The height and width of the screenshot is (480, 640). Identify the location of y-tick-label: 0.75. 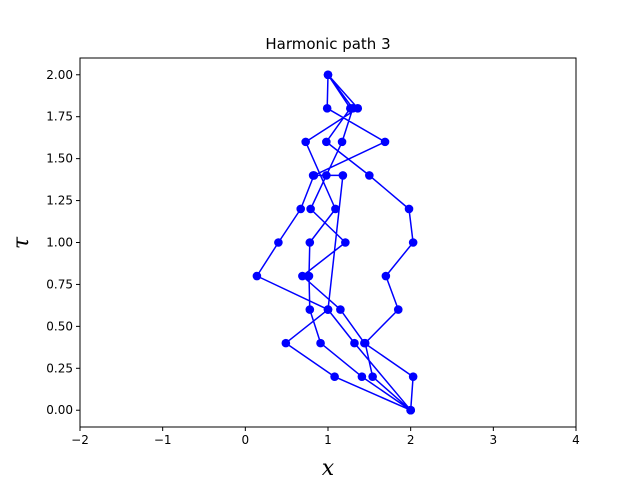
(59, 284).